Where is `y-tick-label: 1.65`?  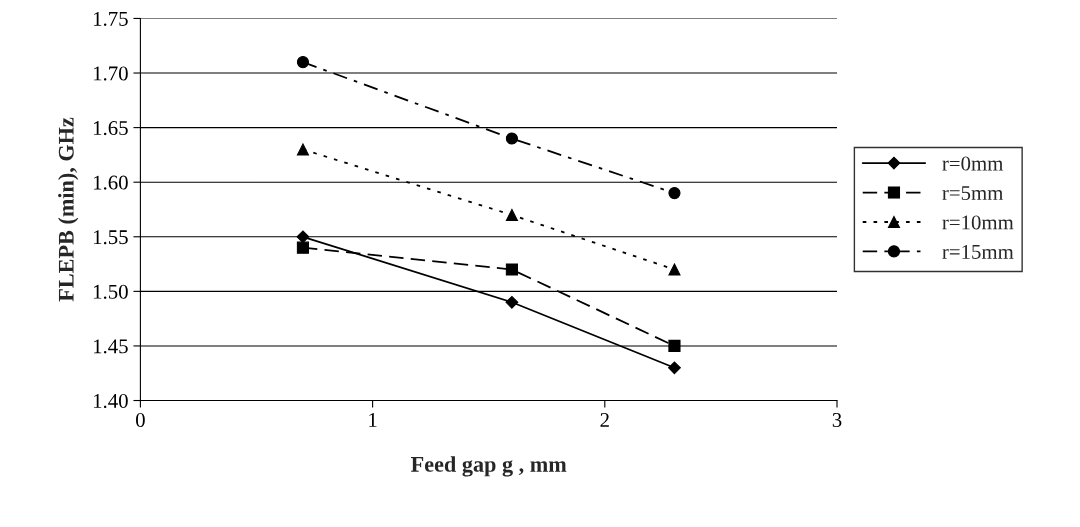 y-tick-label: 1.65 is located at coordinates (110, 128).